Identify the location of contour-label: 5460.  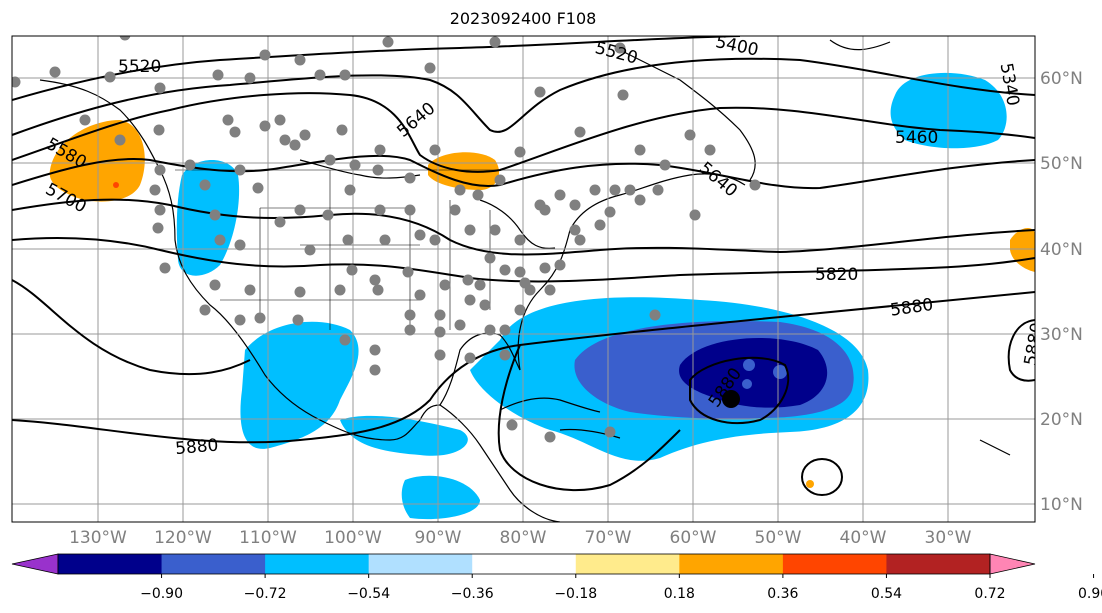
(916, 138).